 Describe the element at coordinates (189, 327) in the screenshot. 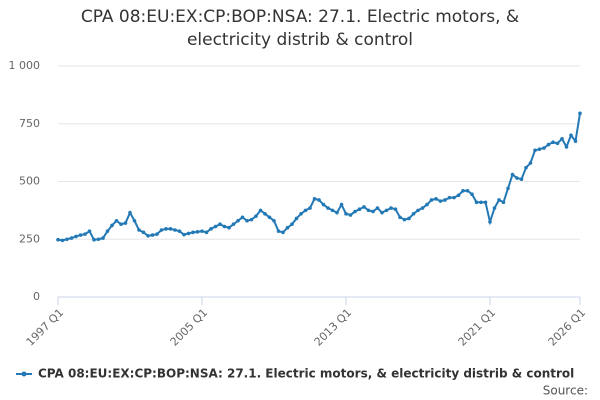

I see `x-tick-label: 2005 Q1` at that location.